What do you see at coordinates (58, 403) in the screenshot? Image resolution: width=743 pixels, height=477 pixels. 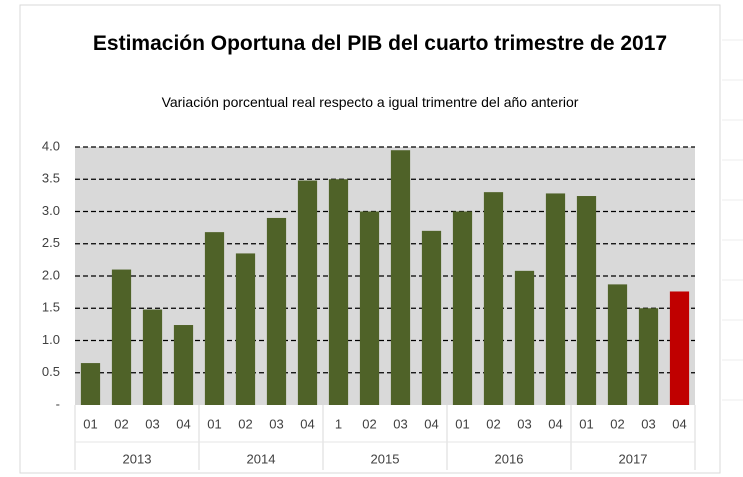 I see `y-tick-label: -` at bounding box center [58, 403].